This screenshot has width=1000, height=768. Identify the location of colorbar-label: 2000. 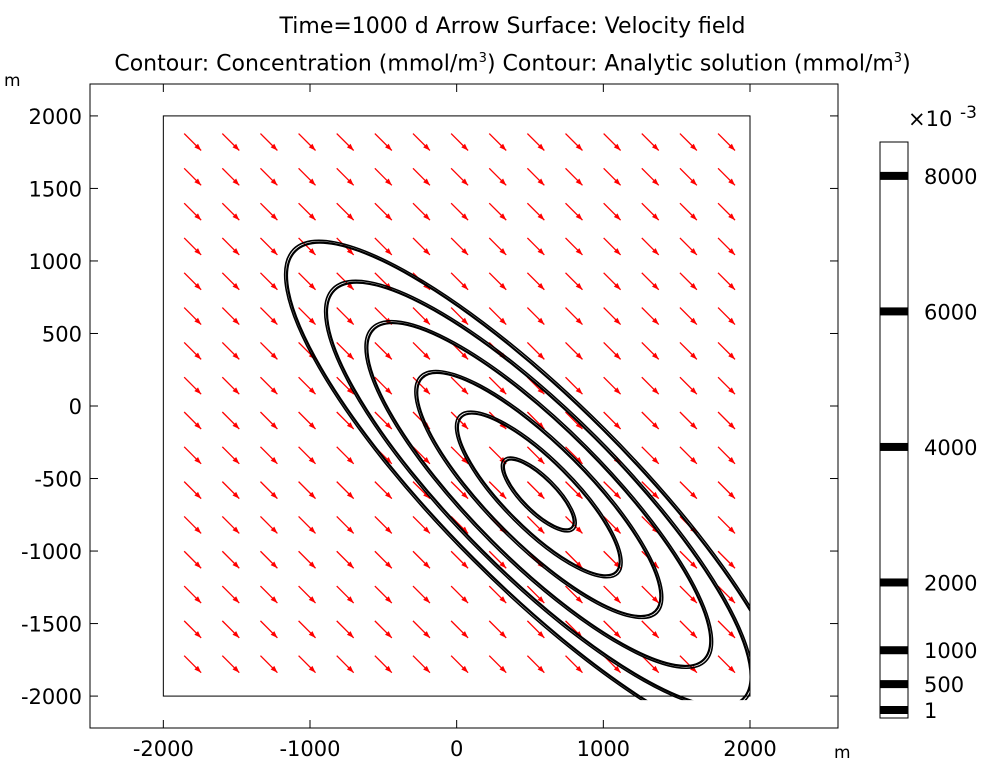
(950, 583).